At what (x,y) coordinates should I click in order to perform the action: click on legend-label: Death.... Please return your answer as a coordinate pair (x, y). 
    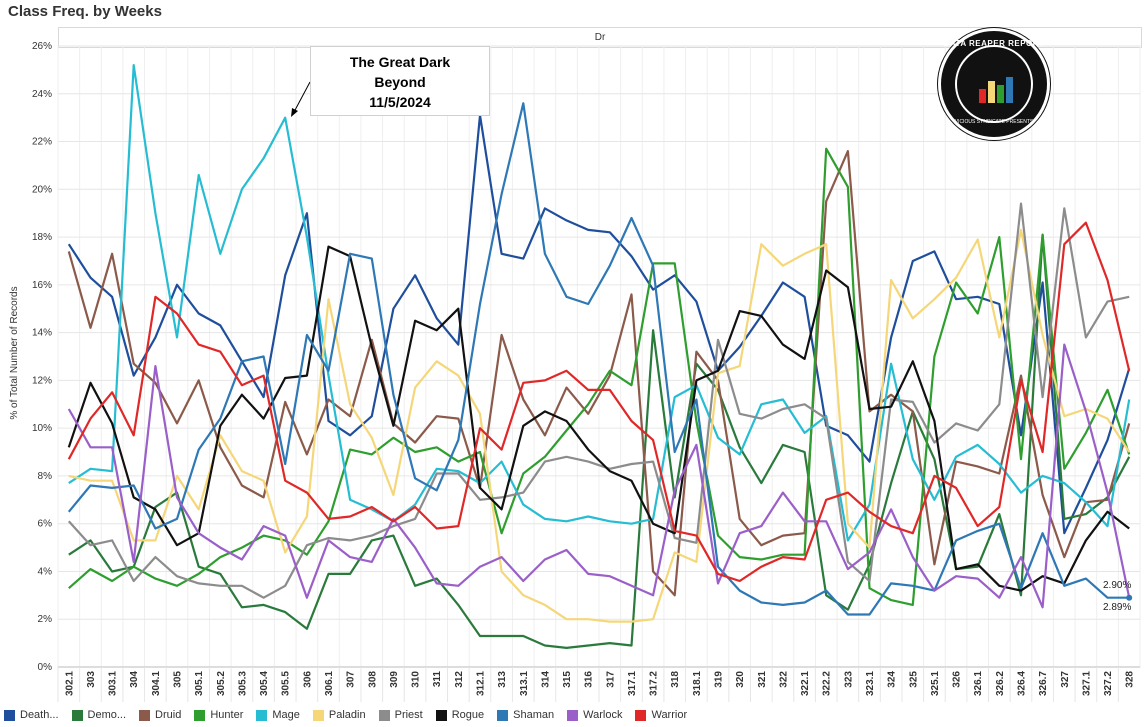
    Looking at the image, I should click on (39, 715).